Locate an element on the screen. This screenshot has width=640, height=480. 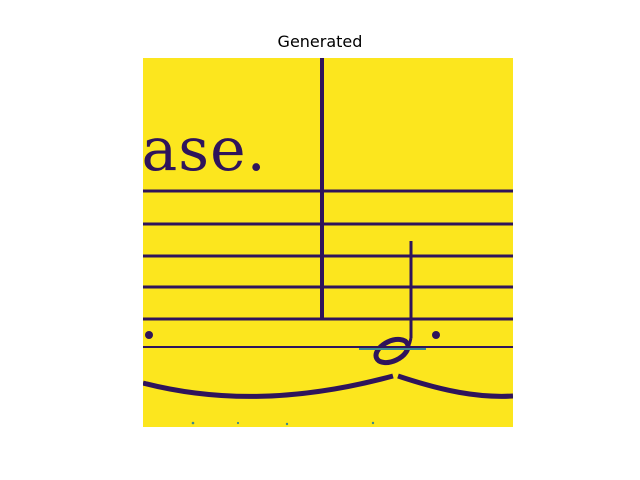
image-text-fragment: ease. is located at coordinates (205, 150).